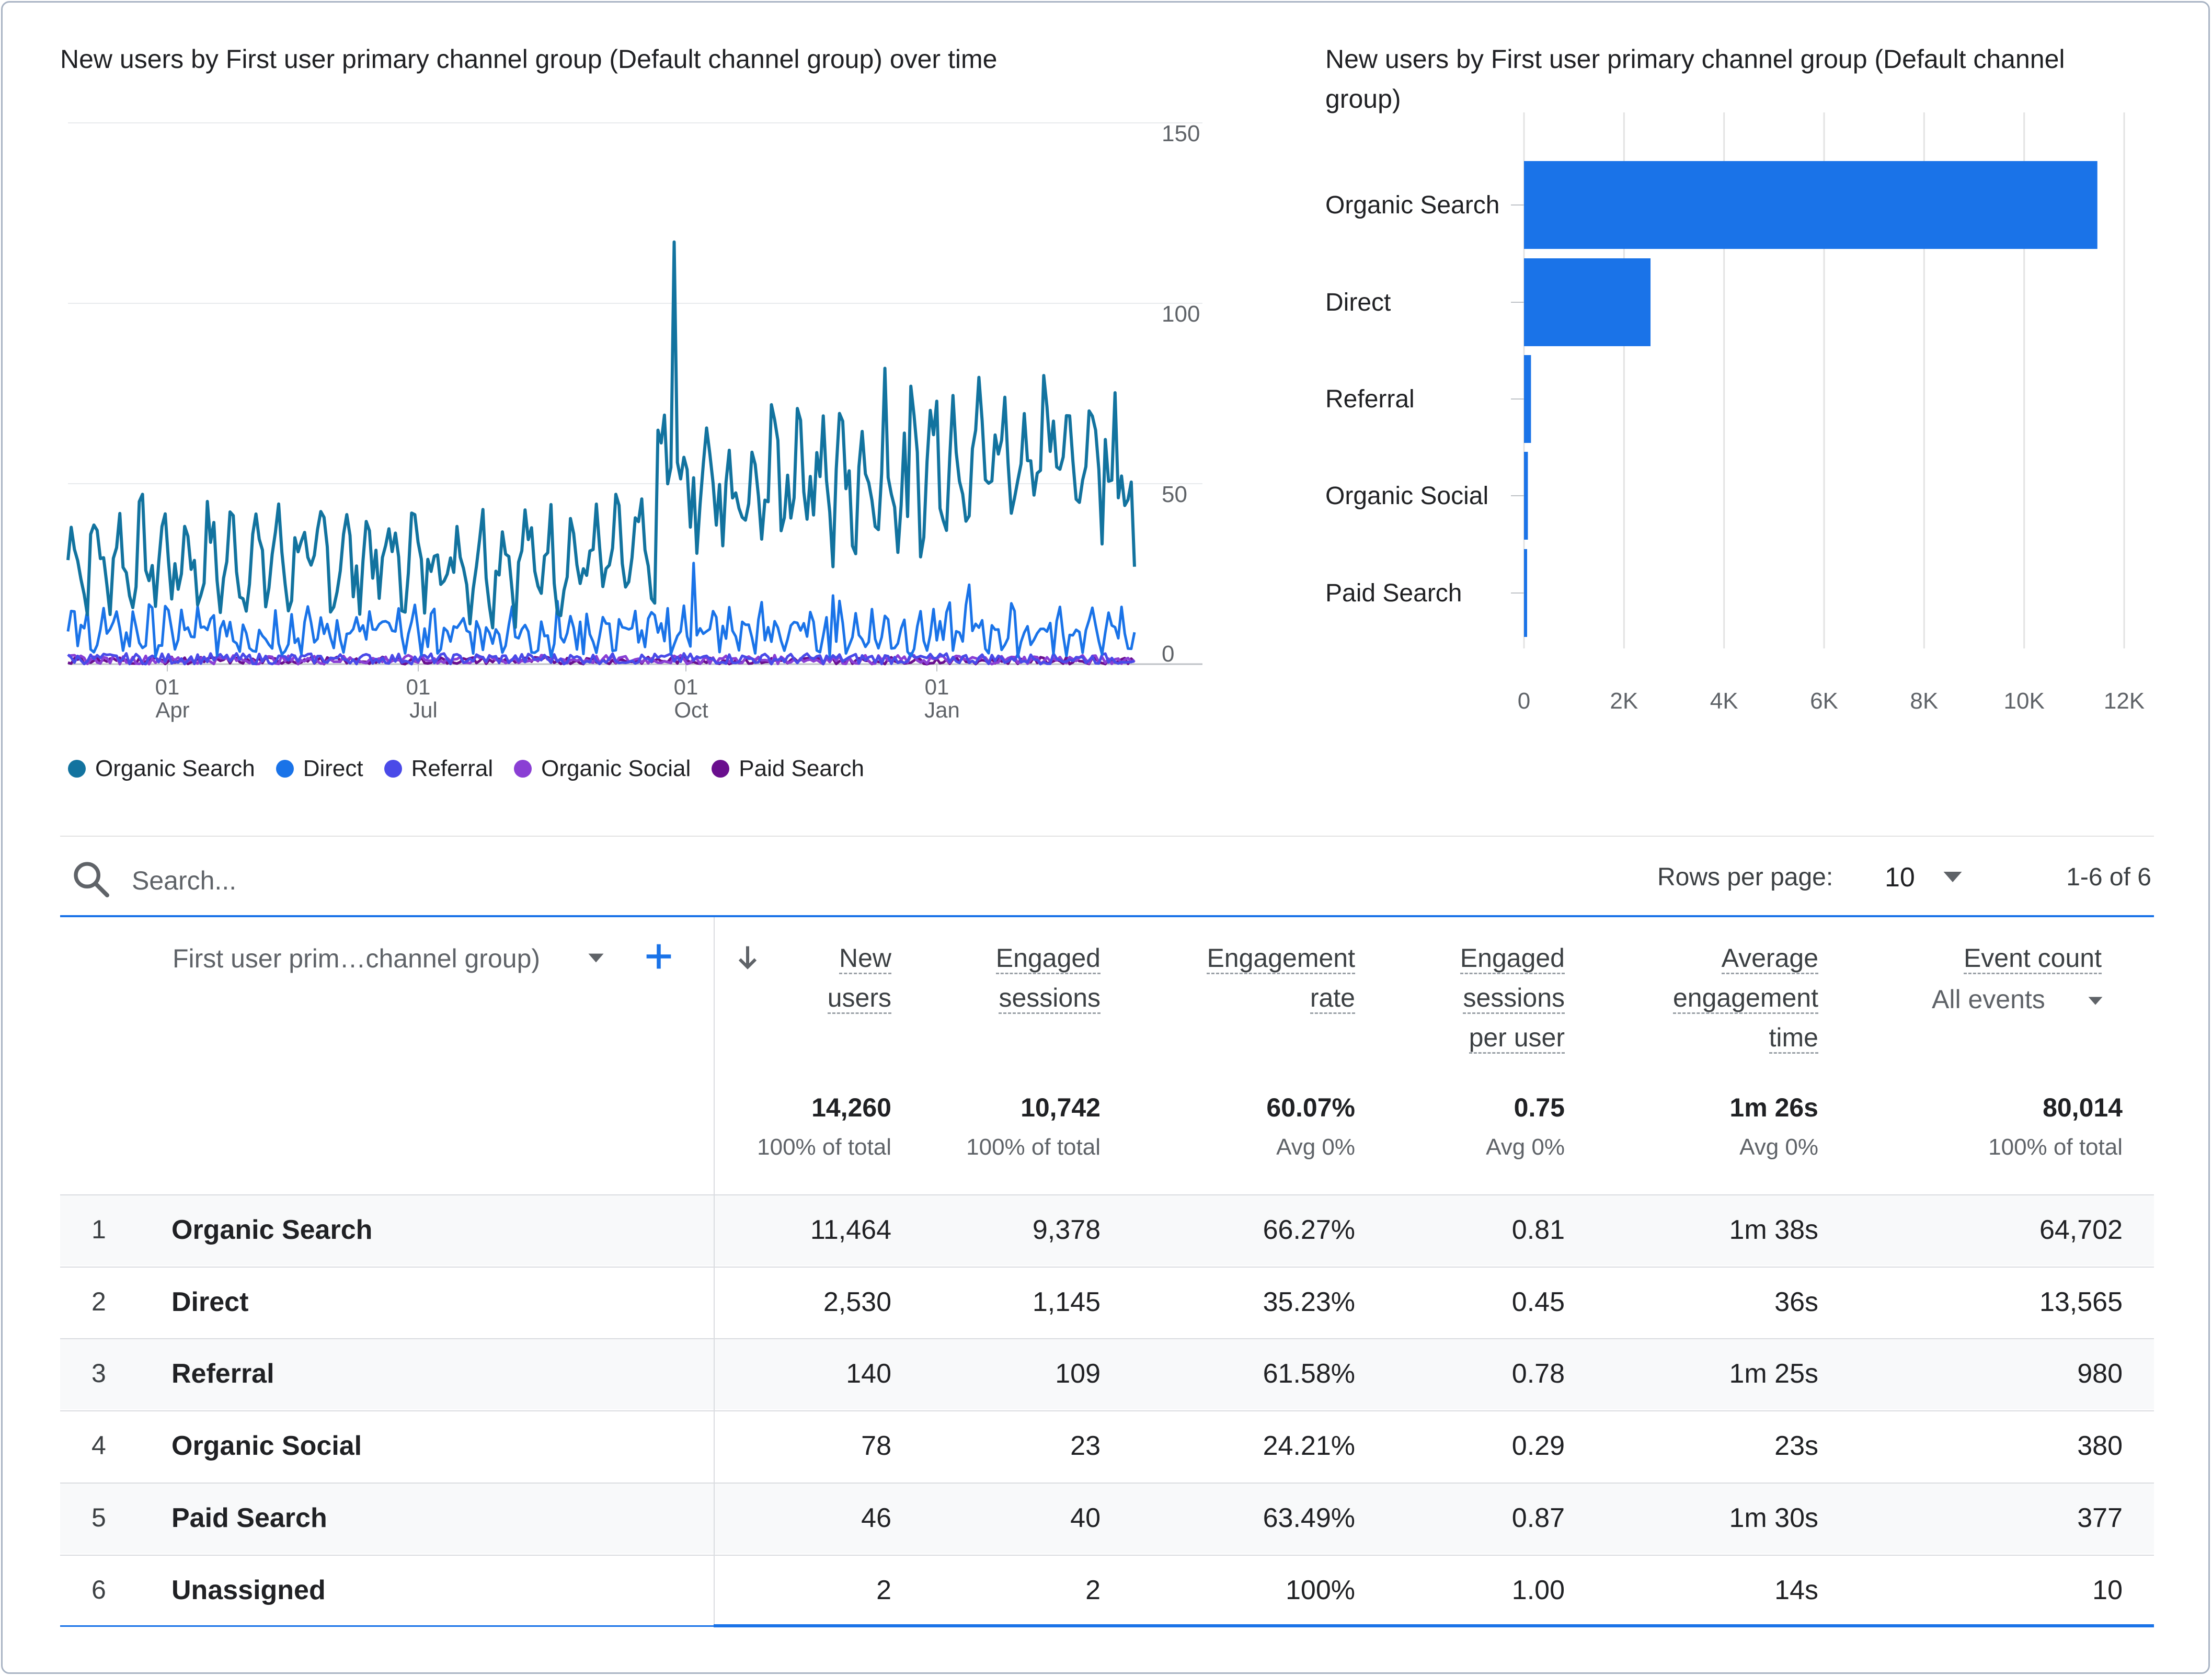 The image size is (2212, 1676). What do you see at coordinates (1309, 1374) in the screenshot?
I see `cell-engagement-rate: 61.58%` at bounding box center [1309, 1374].